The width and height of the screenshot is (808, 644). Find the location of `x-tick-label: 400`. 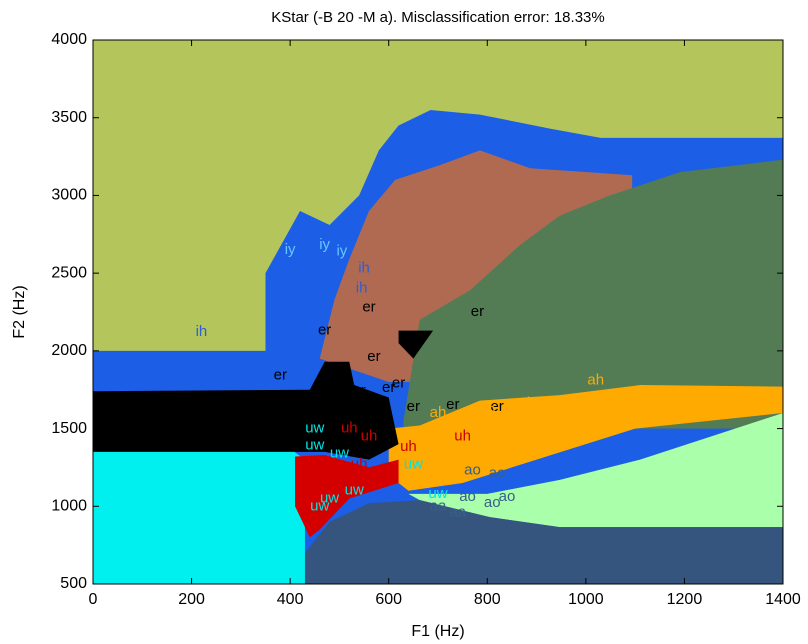

x-tick-label: 400 is located at coordinates (290, 599).